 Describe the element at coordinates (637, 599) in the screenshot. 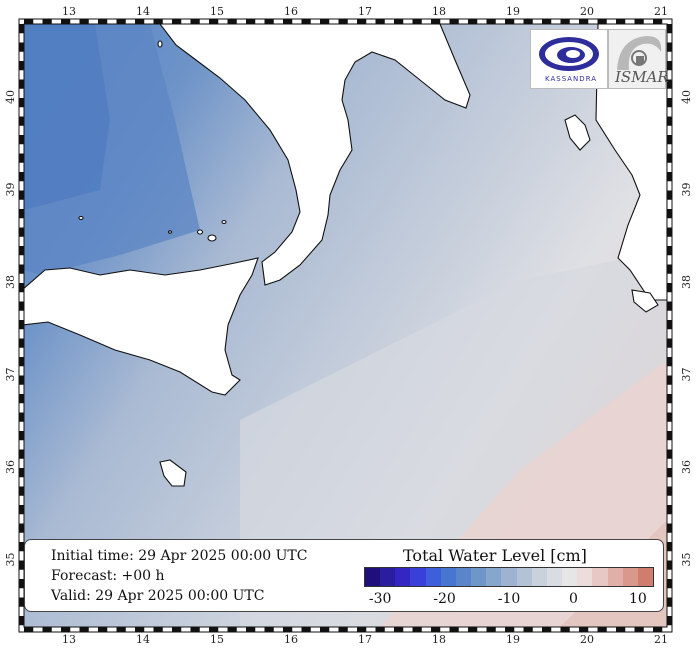

I see `colorbar-tick-label: 10` at that location.